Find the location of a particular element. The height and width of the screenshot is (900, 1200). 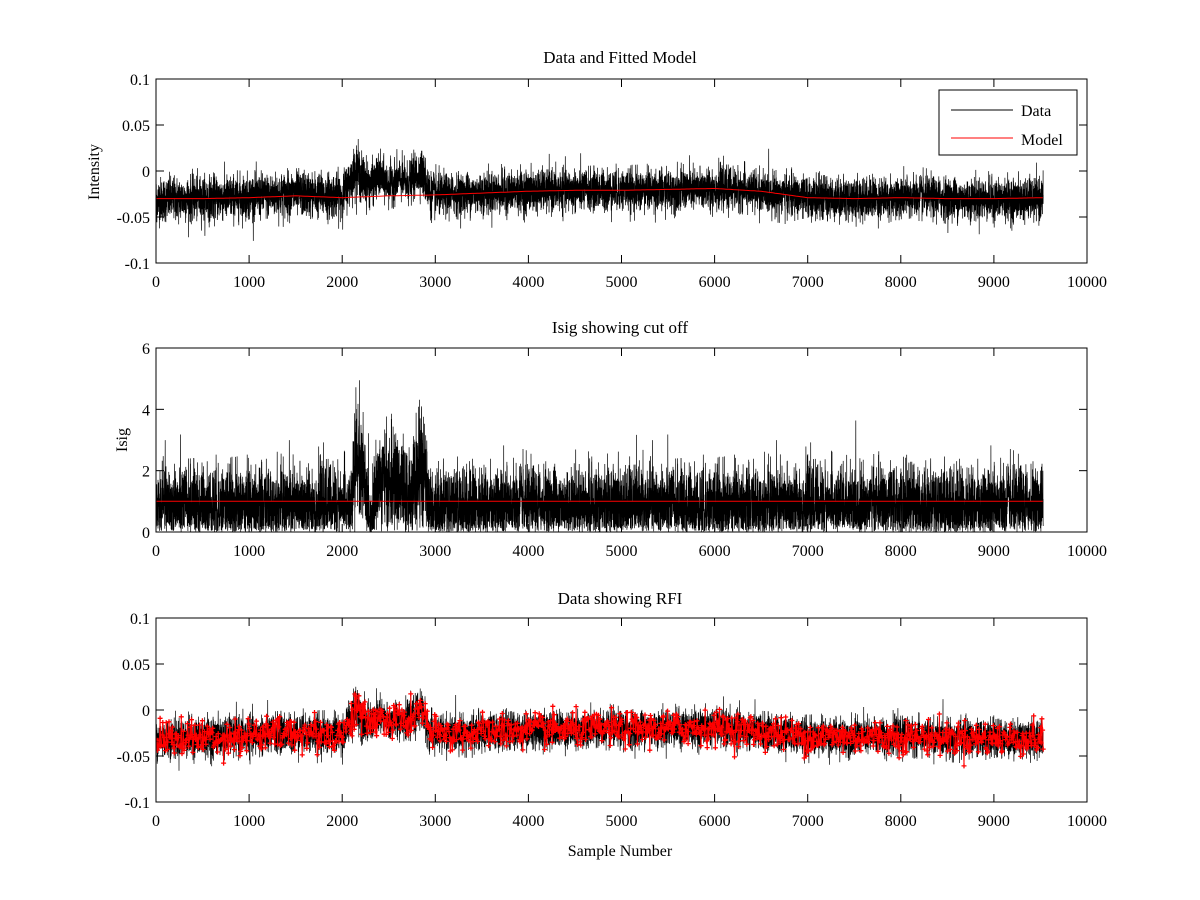

panel-2-xtick-label: 10000 is located at coordinates (1087, 551).